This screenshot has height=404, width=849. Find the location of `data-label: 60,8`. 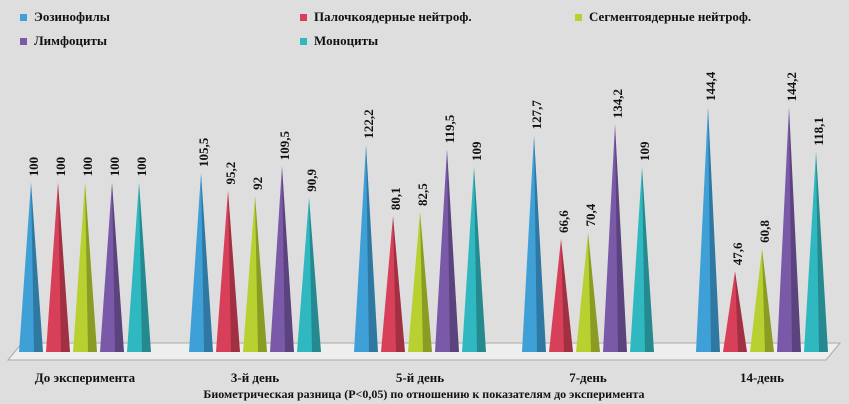

data-label: 60,8 is located at coordinates (764, 231).